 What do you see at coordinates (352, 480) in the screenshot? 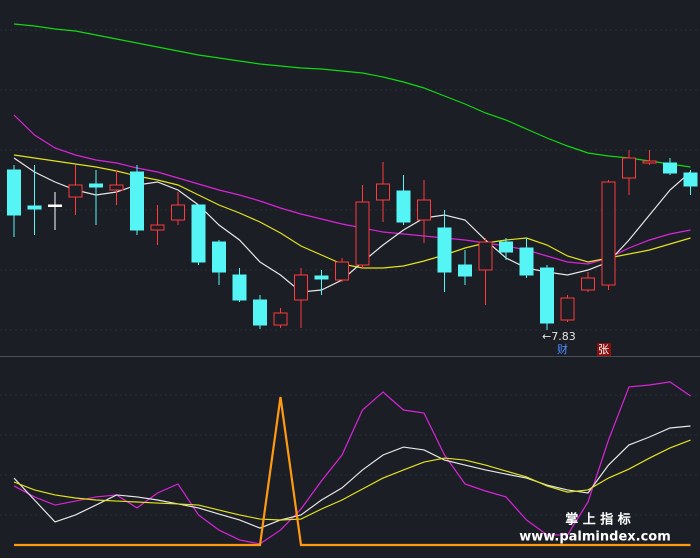
I see `indicator-line` at bounding box center [352, 480].